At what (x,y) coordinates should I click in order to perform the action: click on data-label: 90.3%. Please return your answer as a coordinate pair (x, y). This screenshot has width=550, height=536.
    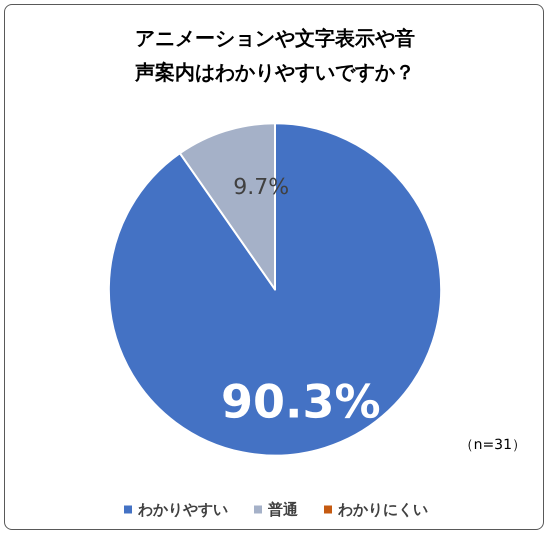
    Looking at the image, I should click on (301, 401).